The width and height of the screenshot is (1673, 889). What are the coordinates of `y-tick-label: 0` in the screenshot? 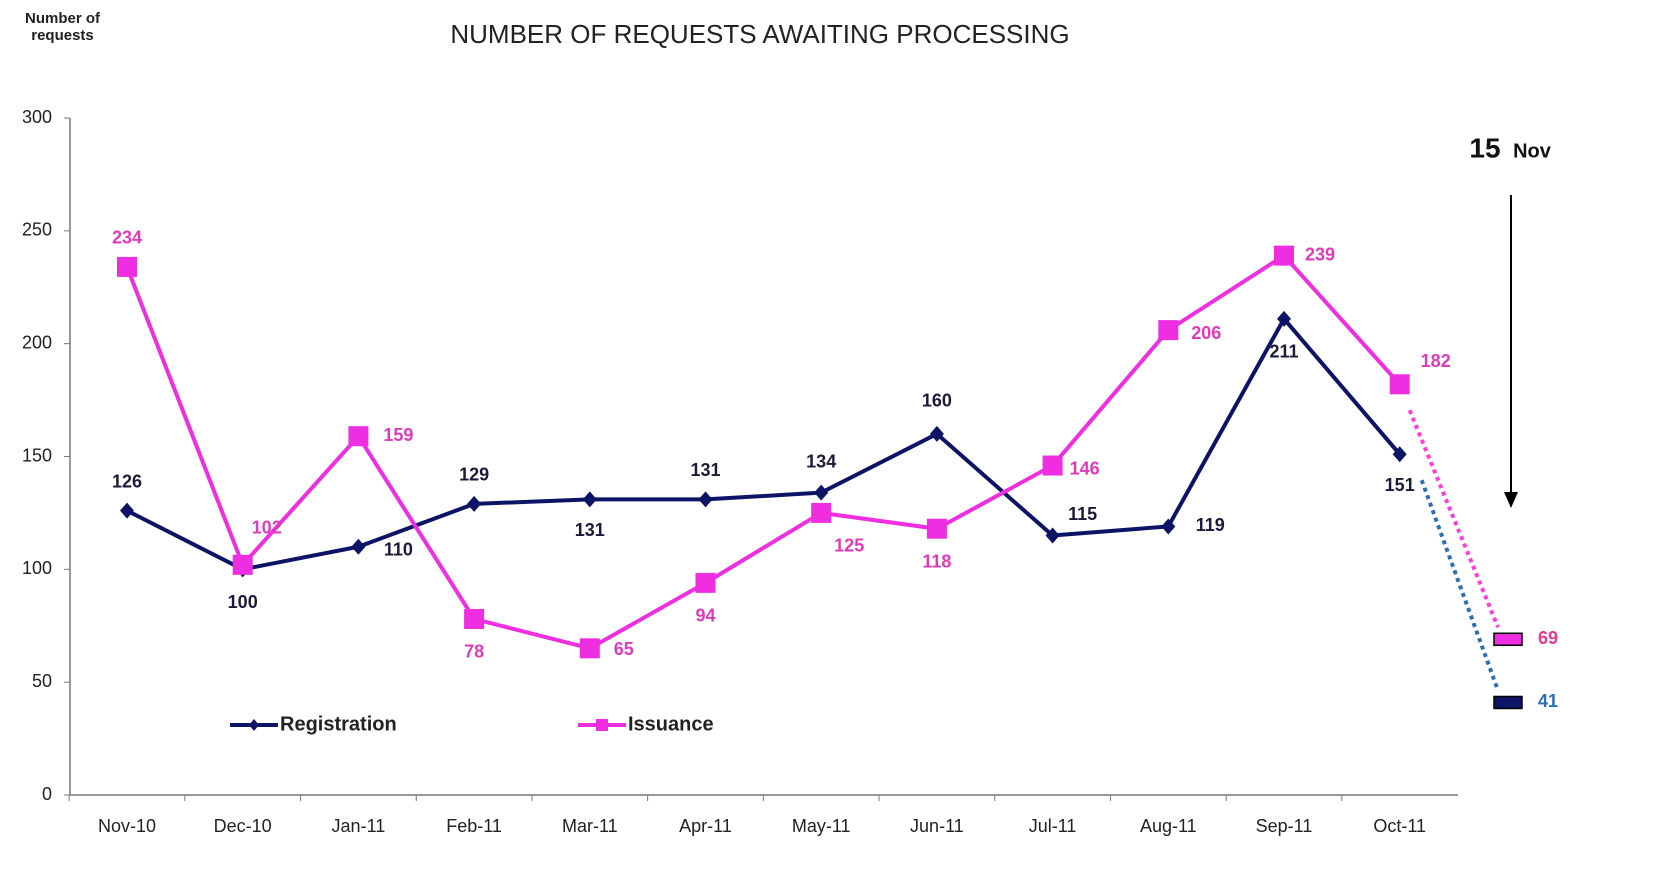 It's located at (47, 794).